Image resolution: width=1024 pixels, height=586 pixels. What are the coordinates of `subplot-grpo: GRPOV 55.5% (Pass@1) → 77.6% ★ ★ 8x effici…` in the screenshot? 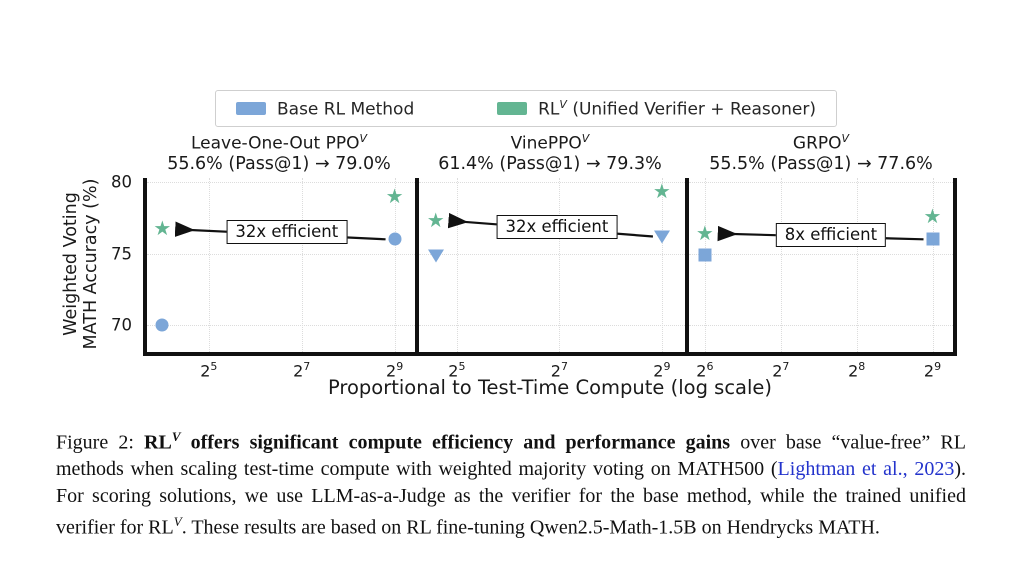 It's located at (821, 257).